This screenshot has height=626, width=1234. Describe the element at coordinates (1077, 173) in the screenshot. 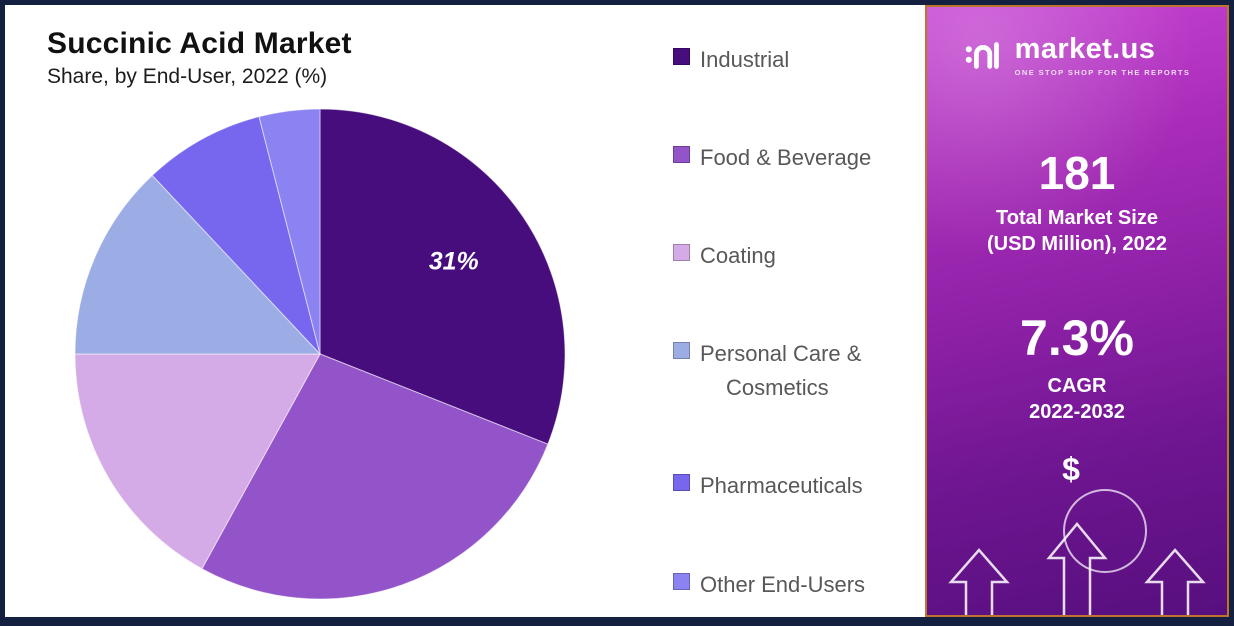

I see `market-size-value: 181` at that location.